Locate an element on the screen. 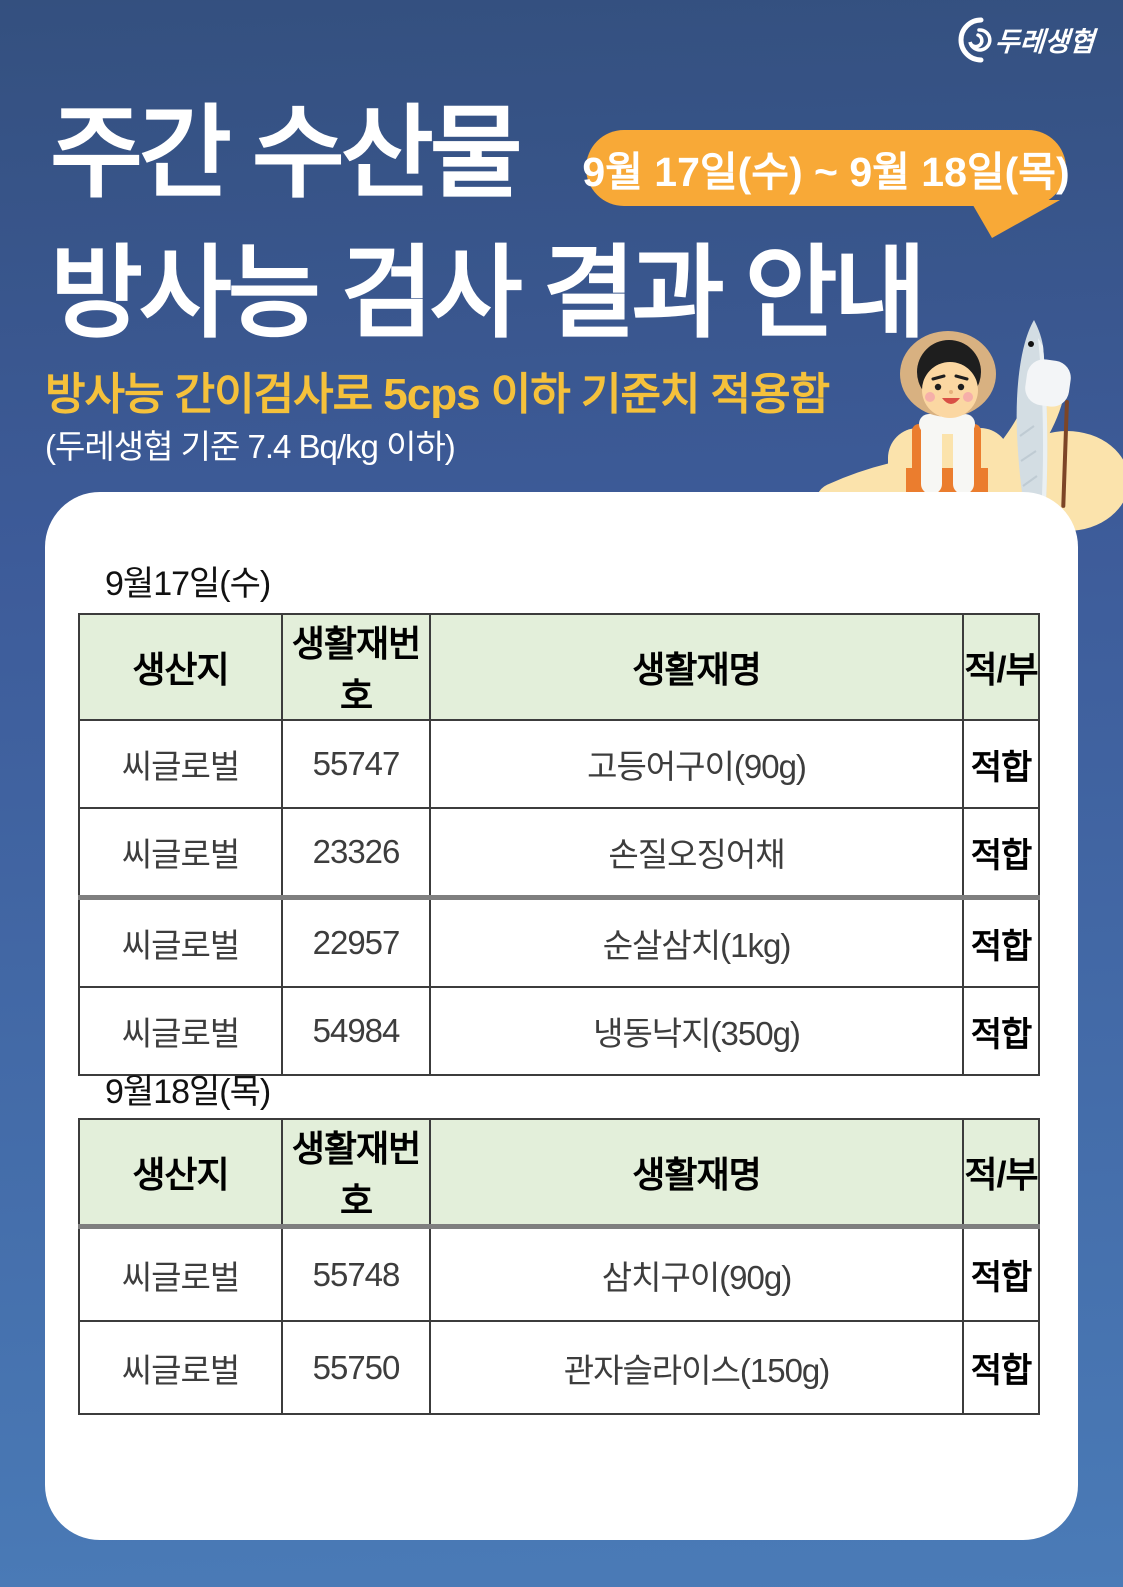 Image resolution: width=1123 pixels, height=1587 pixels. table-row: 씨글로벌 55747 고등어구이(90g) 적합 is located at coordinates (559, 764).